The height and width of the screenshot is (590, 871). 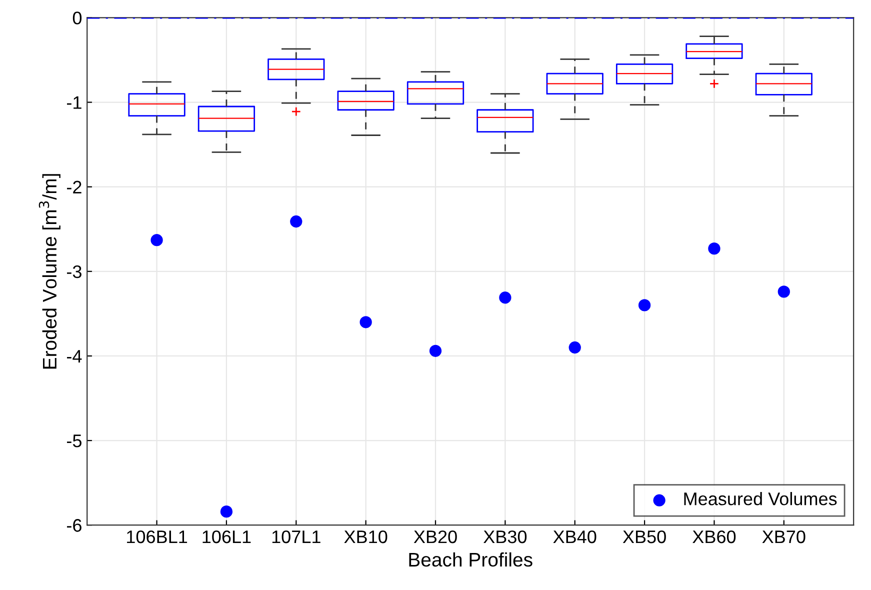 I want to click on x-tick-label: XB60, so click(x=714, y=537).